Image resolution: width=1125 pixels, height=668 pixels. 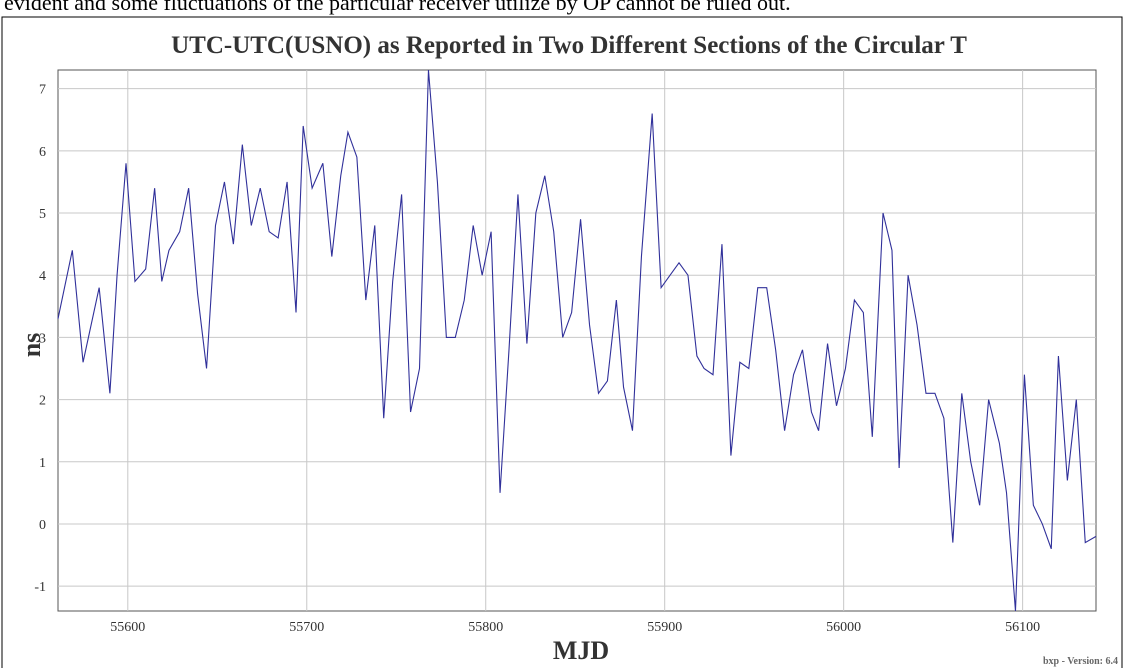 I want to click on x-tick-label: 55700, so click(x=306, y=627).